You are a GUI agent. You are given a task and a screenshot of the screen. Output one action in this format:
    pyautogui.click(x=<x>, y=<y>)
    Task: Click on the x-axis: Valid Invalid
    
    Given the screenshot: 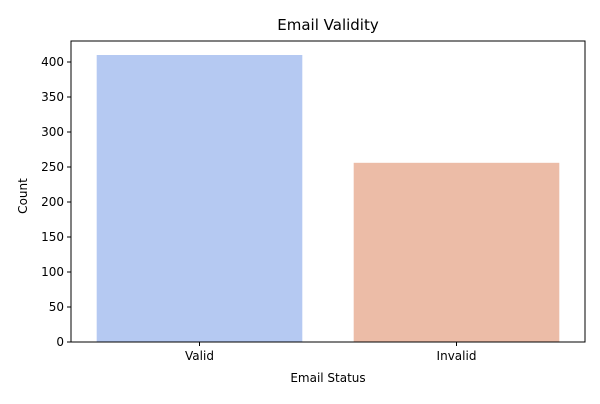 What is the action you would take?
    pyautogui.click(x=330, y=352)
    